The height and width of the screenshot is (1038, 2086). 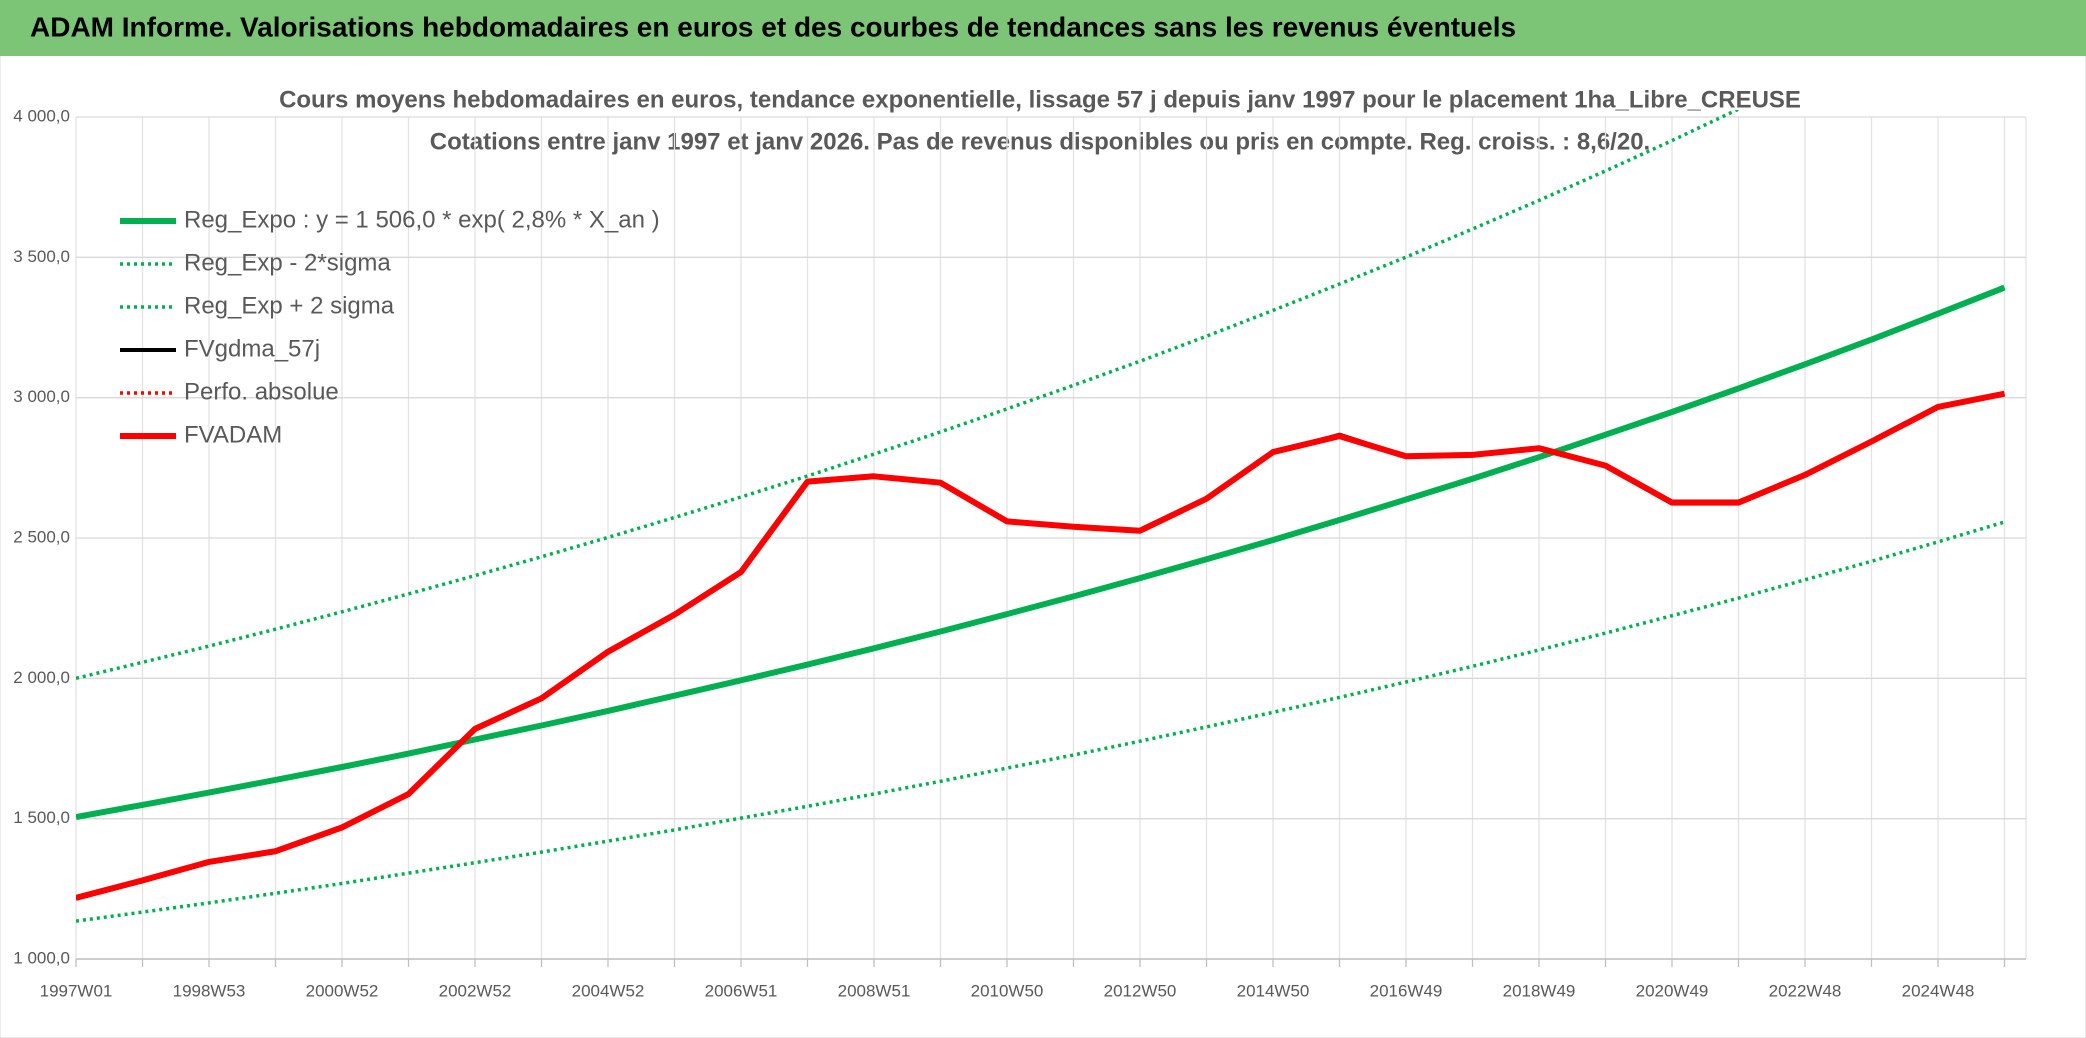 I want to click on x-tick-label: 2000W52, so click(x=342, y=990).